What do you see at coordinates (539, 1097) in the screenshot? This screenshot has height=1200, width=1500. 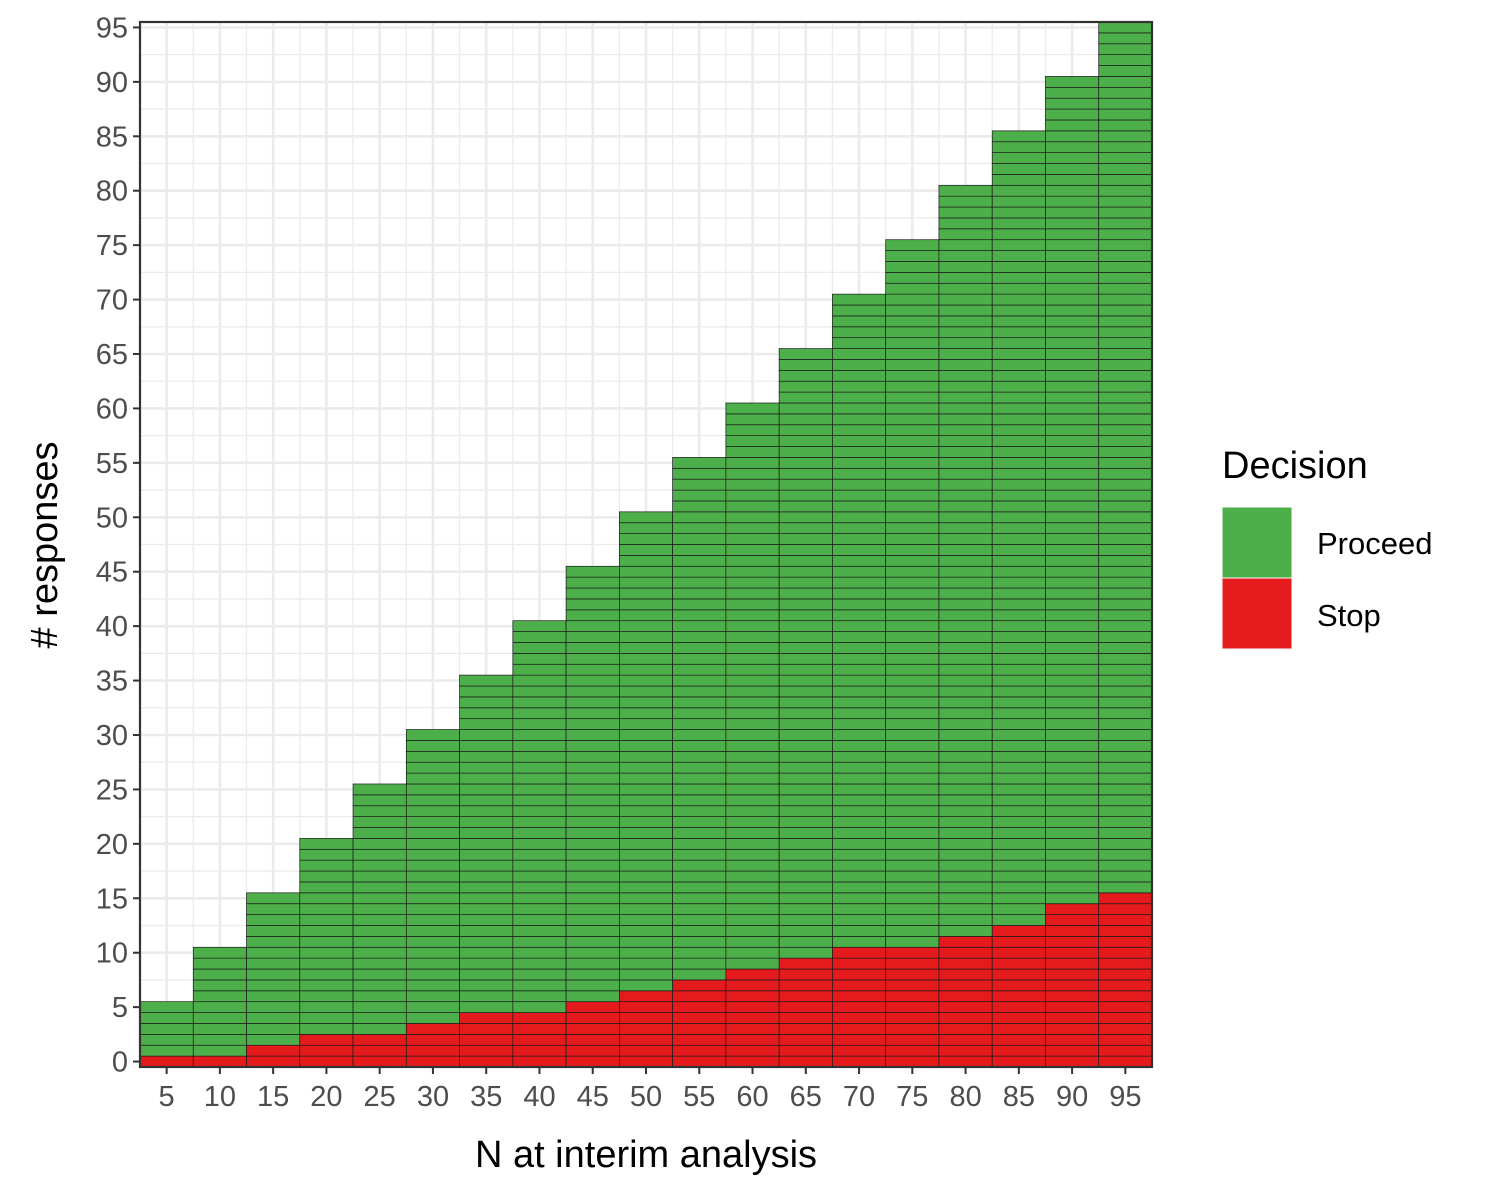 I see `x-tick-label: 40` at bounding box center [539, 1097].